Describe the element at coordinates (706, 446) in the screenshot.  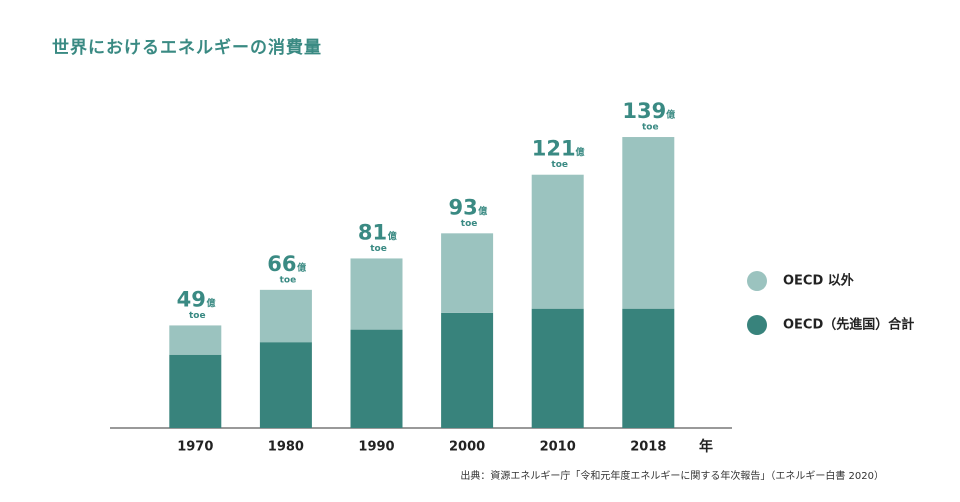
I see `x-axis-label: 年` at that location.